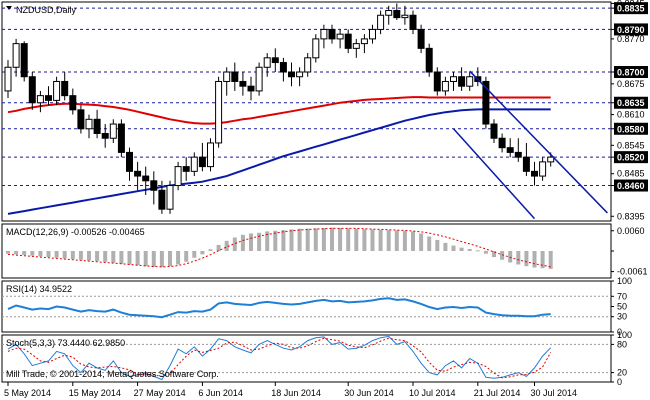  Describe the element at coordinates (631, 84) in the screenshot. I see `price-tick-label: 0.8675` at that location.